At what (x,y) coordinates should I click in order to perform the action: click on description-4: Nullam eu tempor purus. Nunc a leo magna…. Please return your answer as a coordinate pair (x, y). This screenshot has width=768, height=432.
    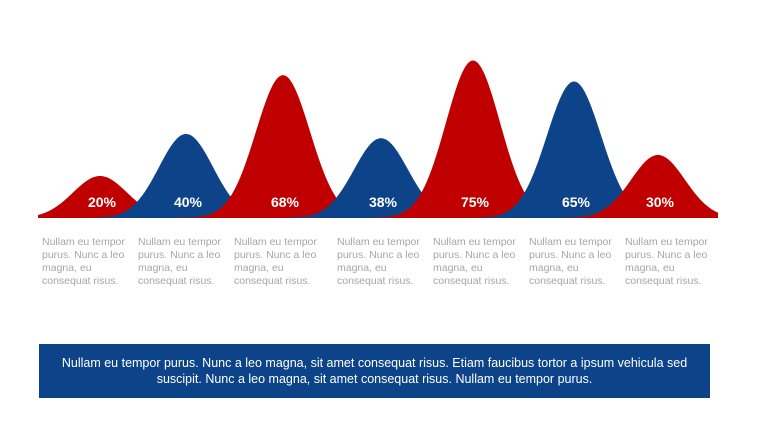
    Looking at the image, I should click on (378, 261).